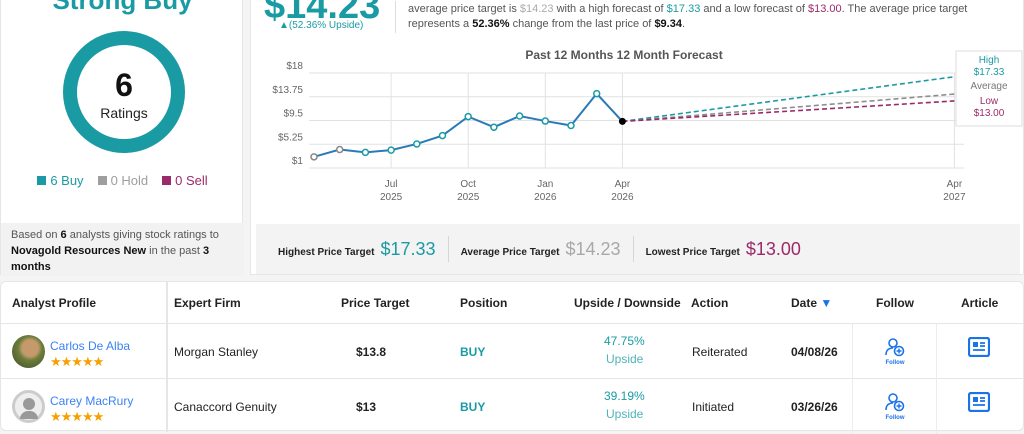 The image size is (1024, 434). I want to click on chart-title: Past 12 Months 12 Month Forecast, so click(623, 55).